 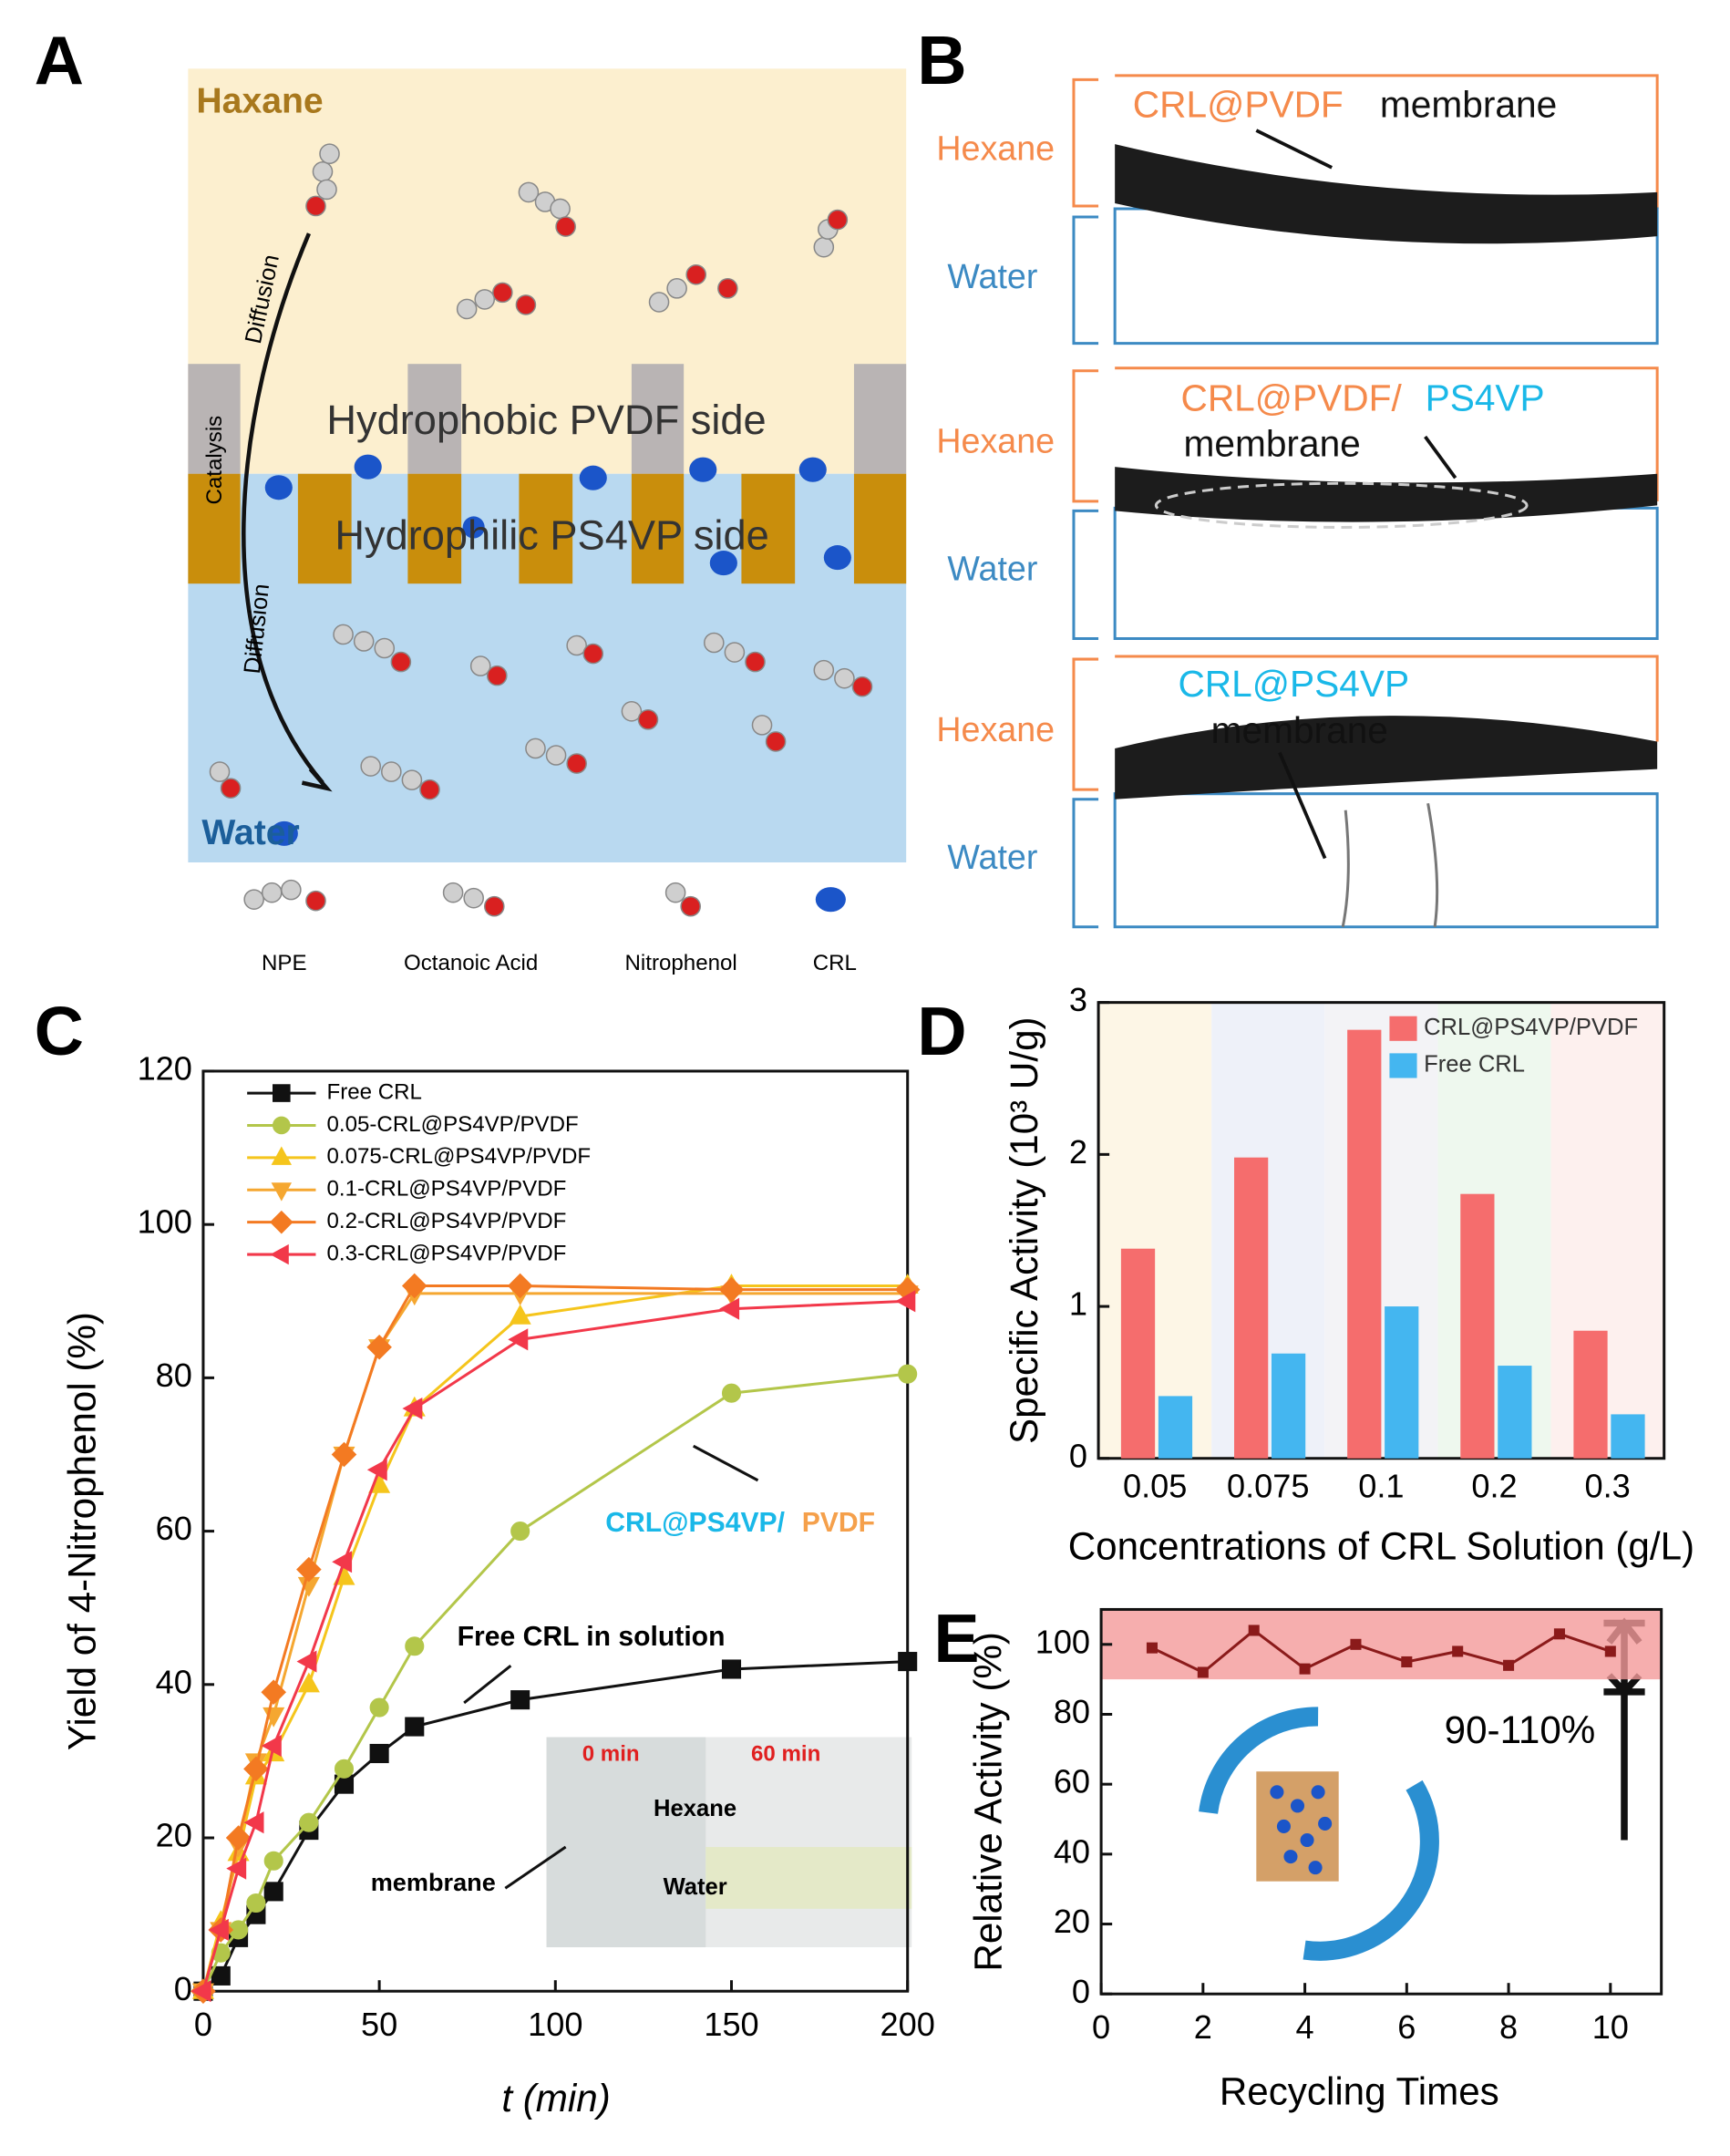 What do you see at coordinates (988, 1801) in the screenshot?
I see `y-axis-label: Relative Activity (%)` at bounding box center [988, 1801].